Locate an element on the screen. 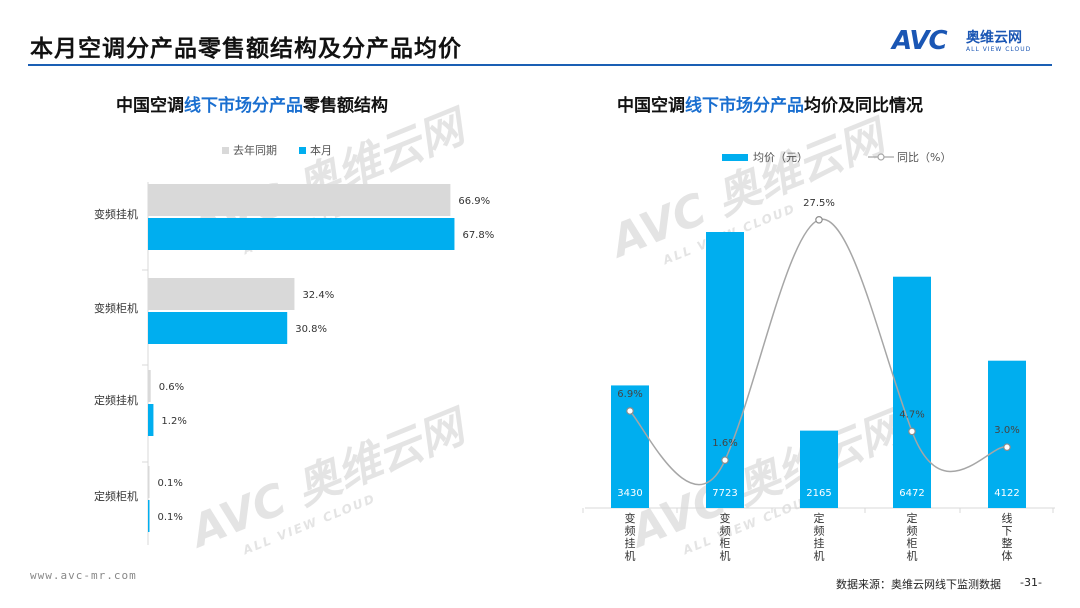 The height and width of the screenshot is (608, 1080). legend-swatch-this-month is located at coordinates (302, 150).